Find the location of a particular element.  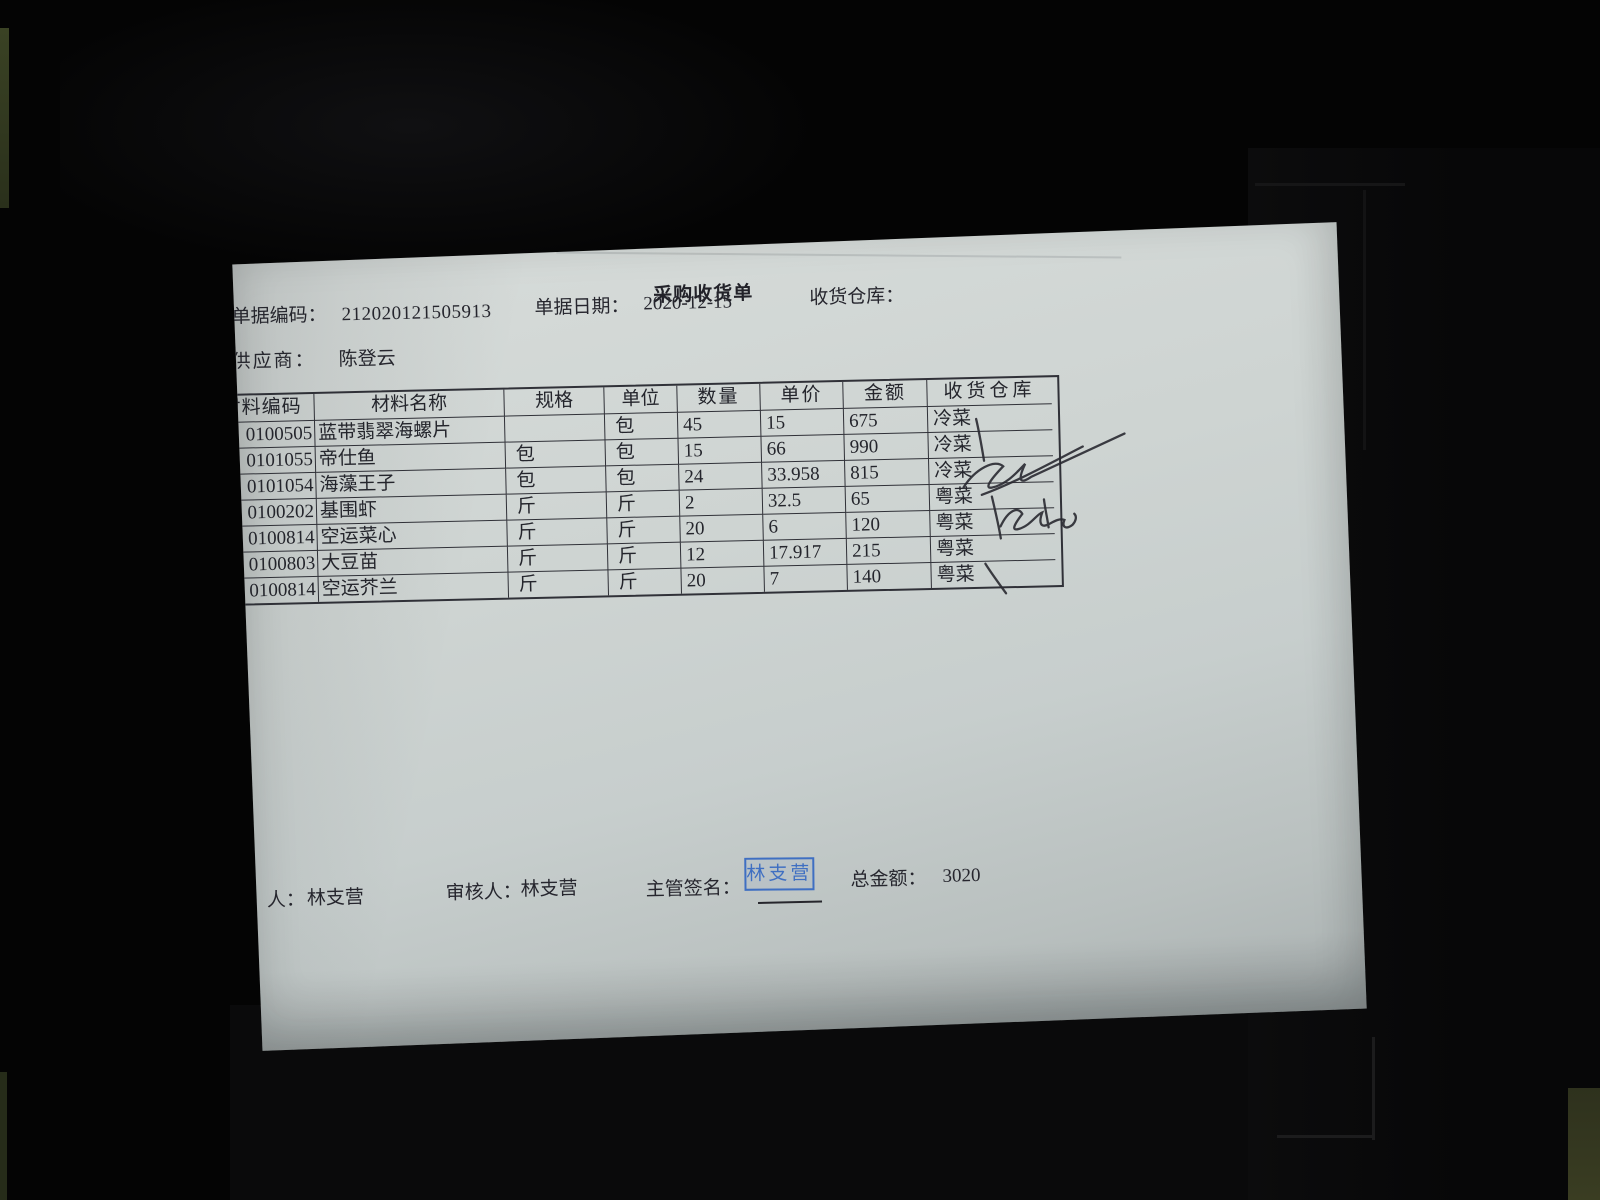

maker-label: 人： is located at coordinates (286, 900).